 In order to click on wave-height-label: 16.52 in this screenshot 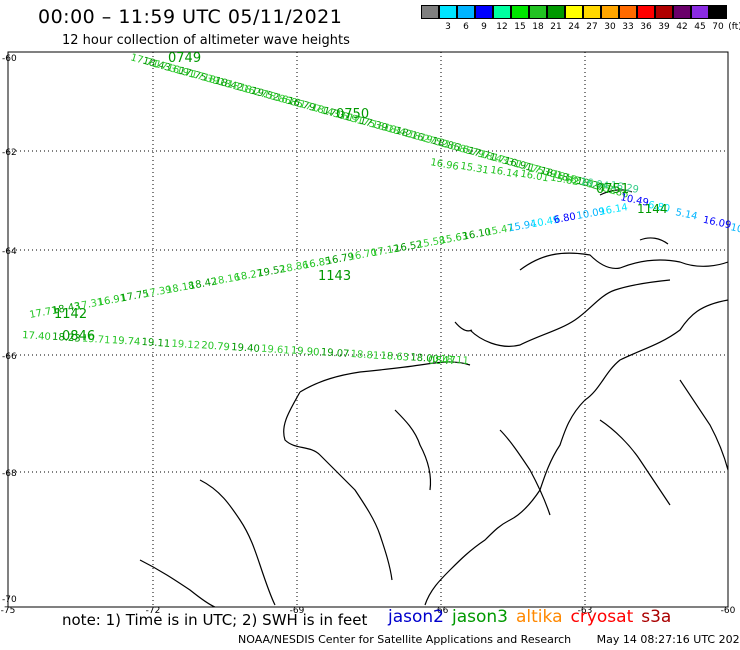, I will do `click(408, 247)`.